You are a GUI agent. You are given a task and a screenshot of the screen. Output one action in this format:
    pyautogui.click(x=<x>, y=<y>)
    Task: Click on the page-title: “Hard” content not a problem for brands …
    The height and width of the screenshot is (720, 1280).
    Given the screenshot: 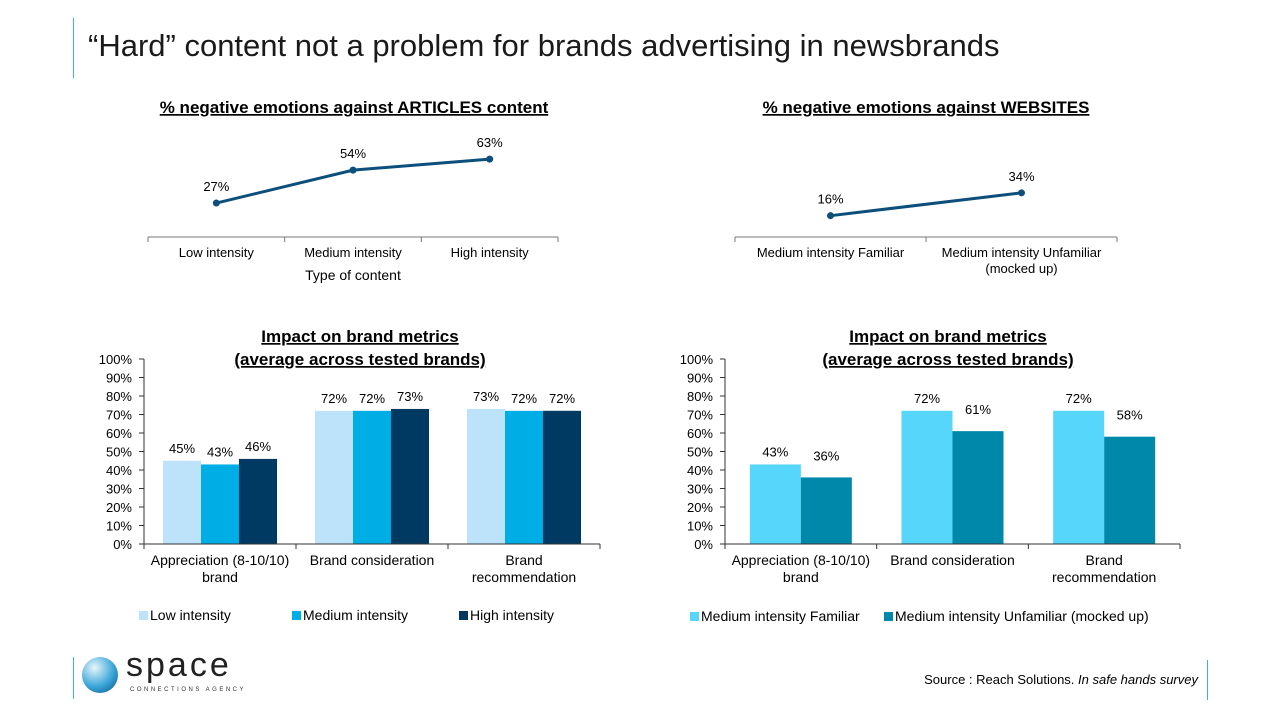 What is the action you would take?
    pyautogui.click(x=544, y=45)
    